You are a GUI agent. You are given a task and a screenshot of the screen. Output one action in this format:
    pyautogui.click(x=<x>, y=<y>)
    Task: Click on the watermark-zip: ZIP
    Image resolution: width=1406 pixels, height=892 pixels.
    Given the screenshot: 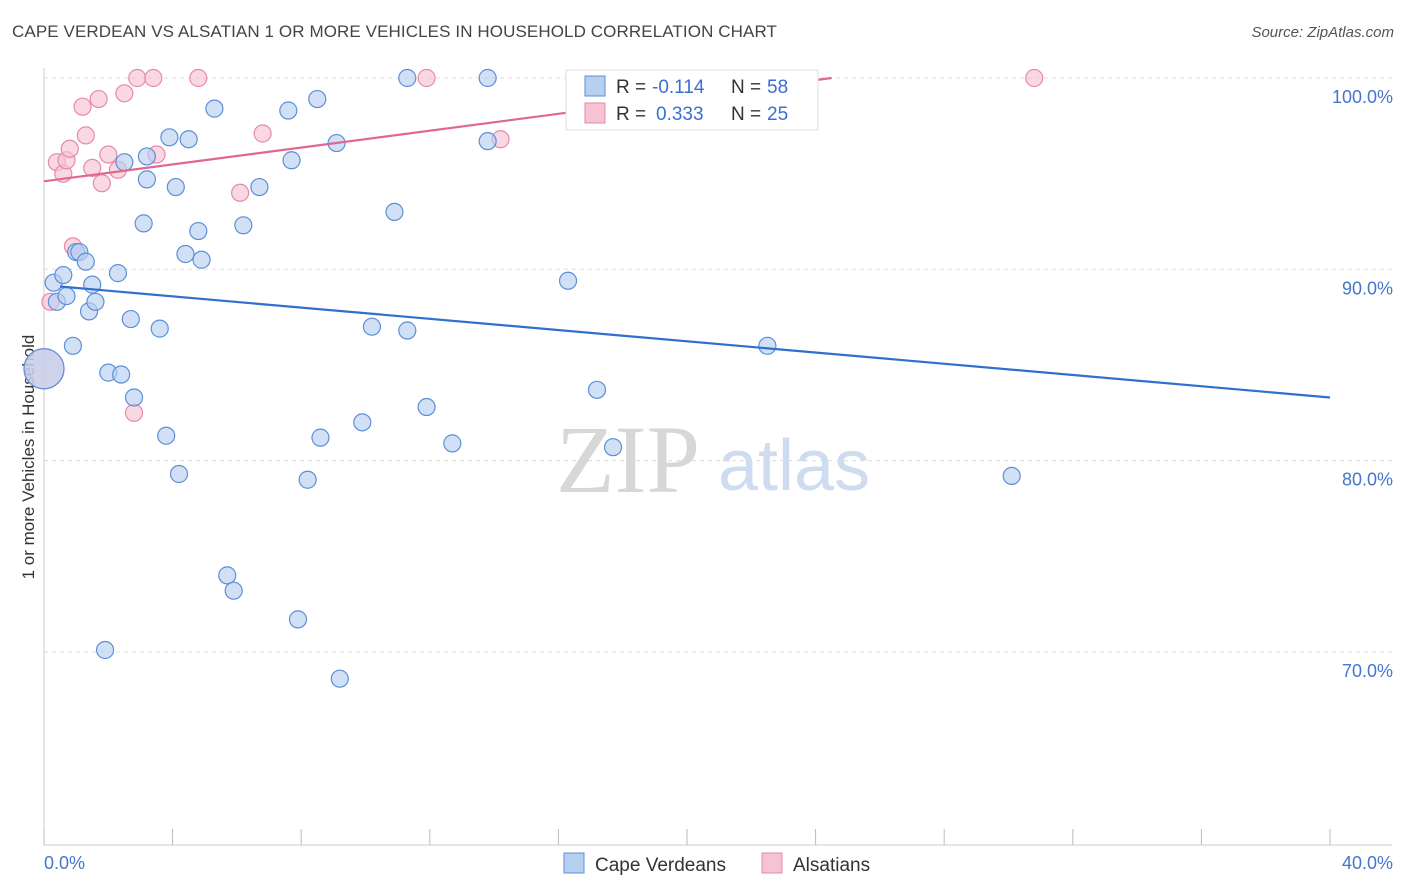 What is the action you would take?
    pyautogui.click(x=628, y=459)
    